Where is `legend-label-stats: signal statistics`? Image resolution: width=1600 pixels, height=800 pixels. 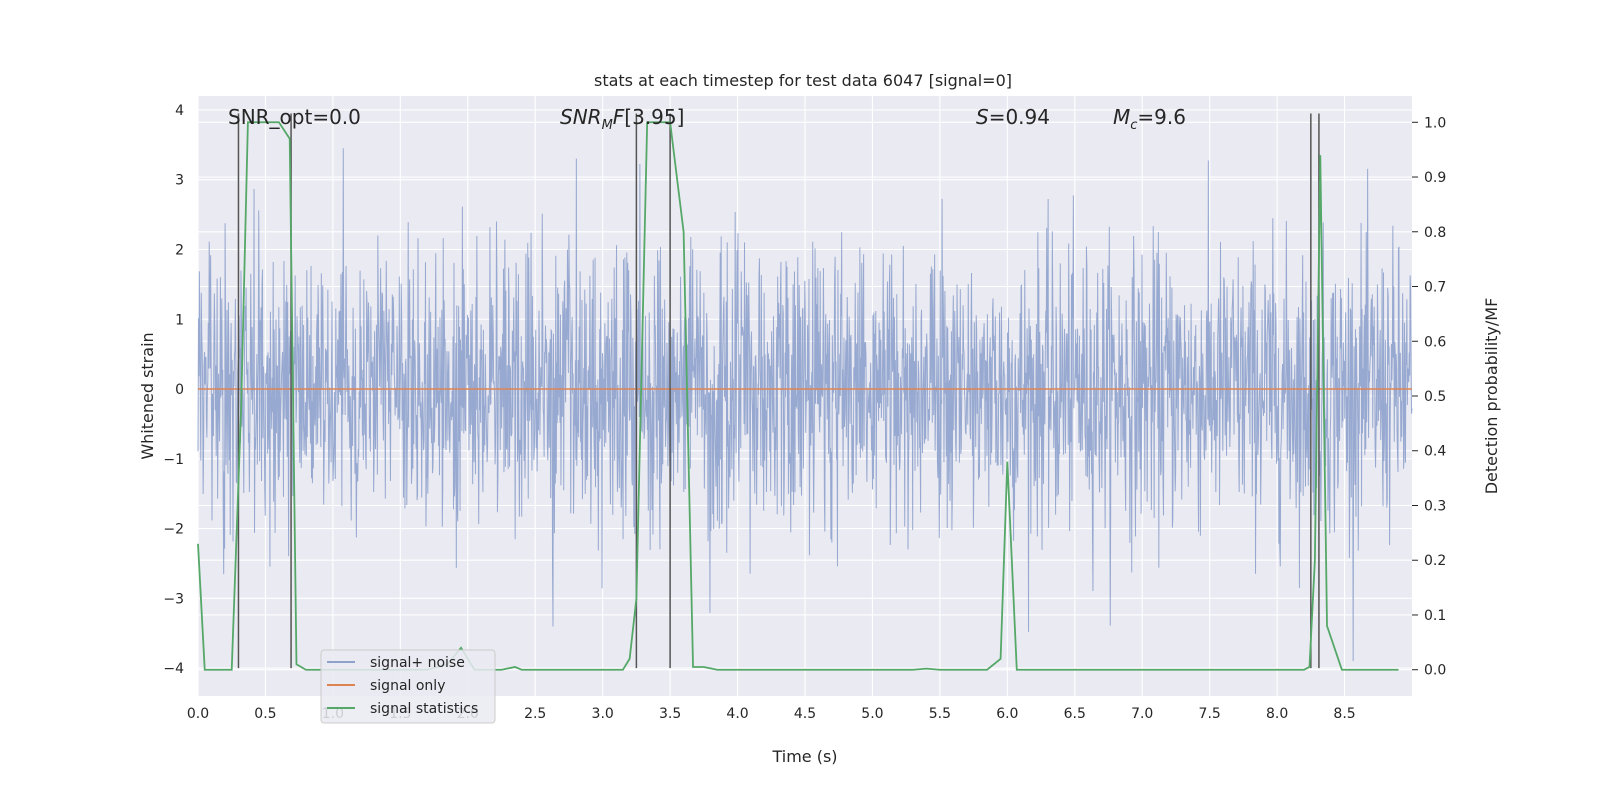
legend-label-stats: signal statistics is located at coordinates (424, 709).